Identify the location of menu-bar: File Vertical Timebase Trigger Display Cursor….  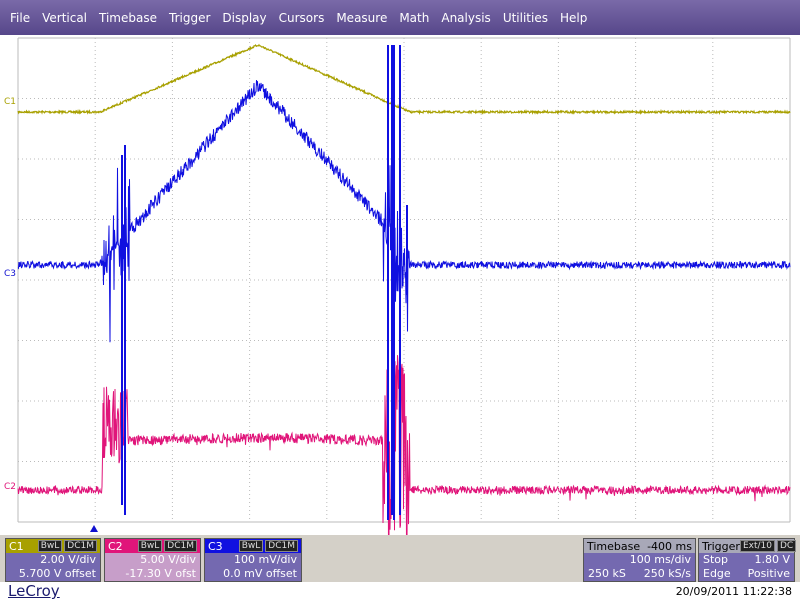
(400, 17).